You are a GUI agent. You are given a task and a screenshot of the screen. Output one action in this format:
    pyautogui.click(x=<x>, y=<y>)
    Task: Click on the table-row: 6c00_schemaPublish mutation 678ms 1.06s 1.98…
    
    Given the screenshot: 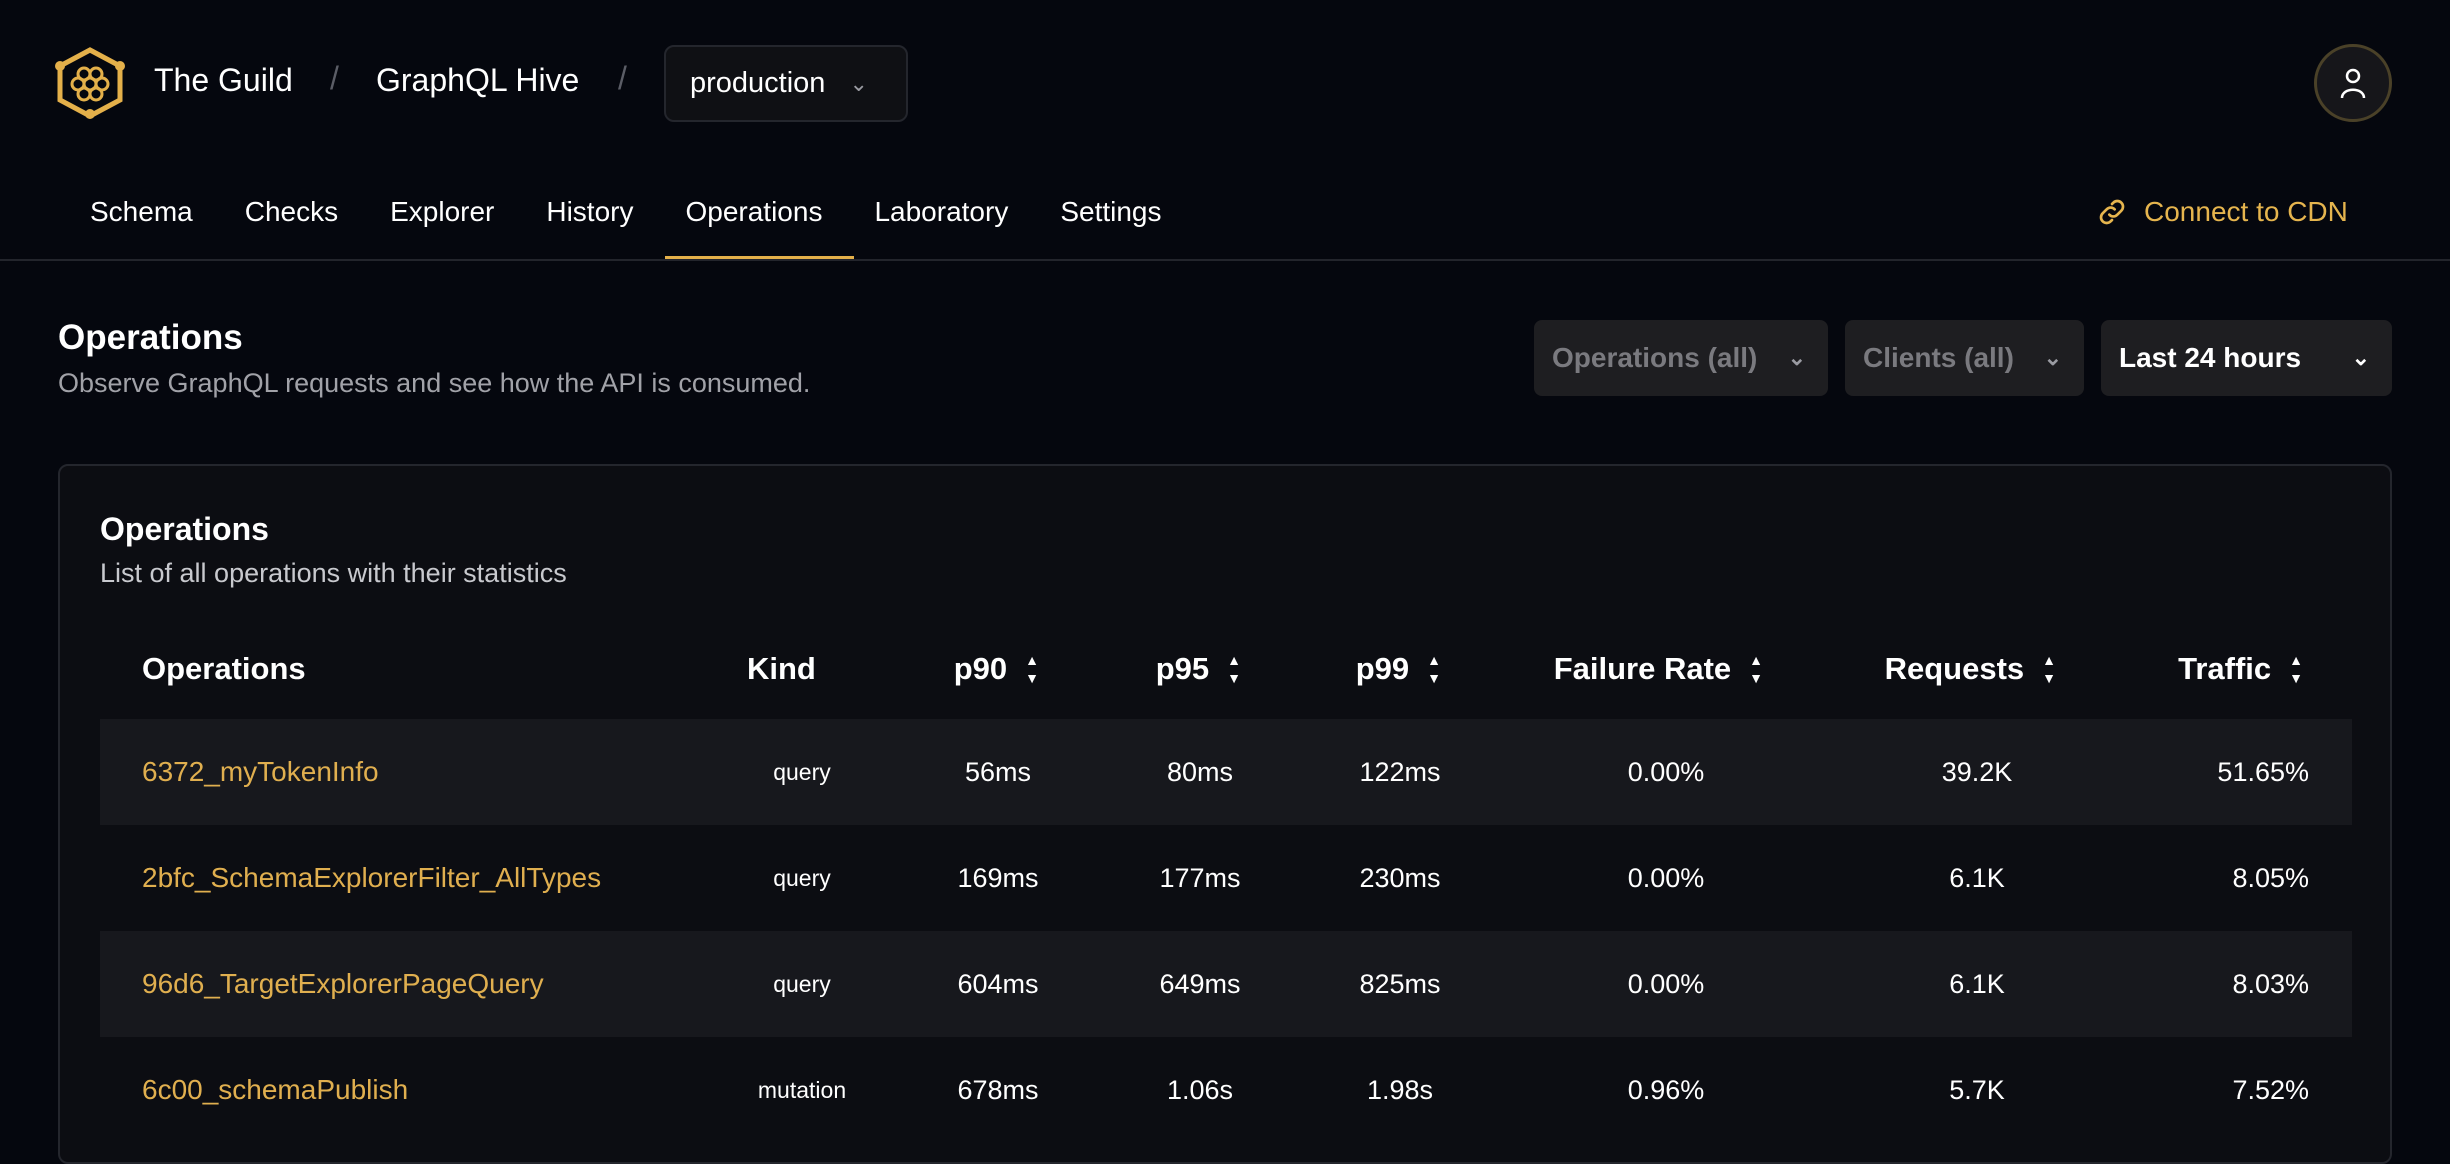 What is the action you would take?
    pyautogui.click(x=1226, y=1090)
    